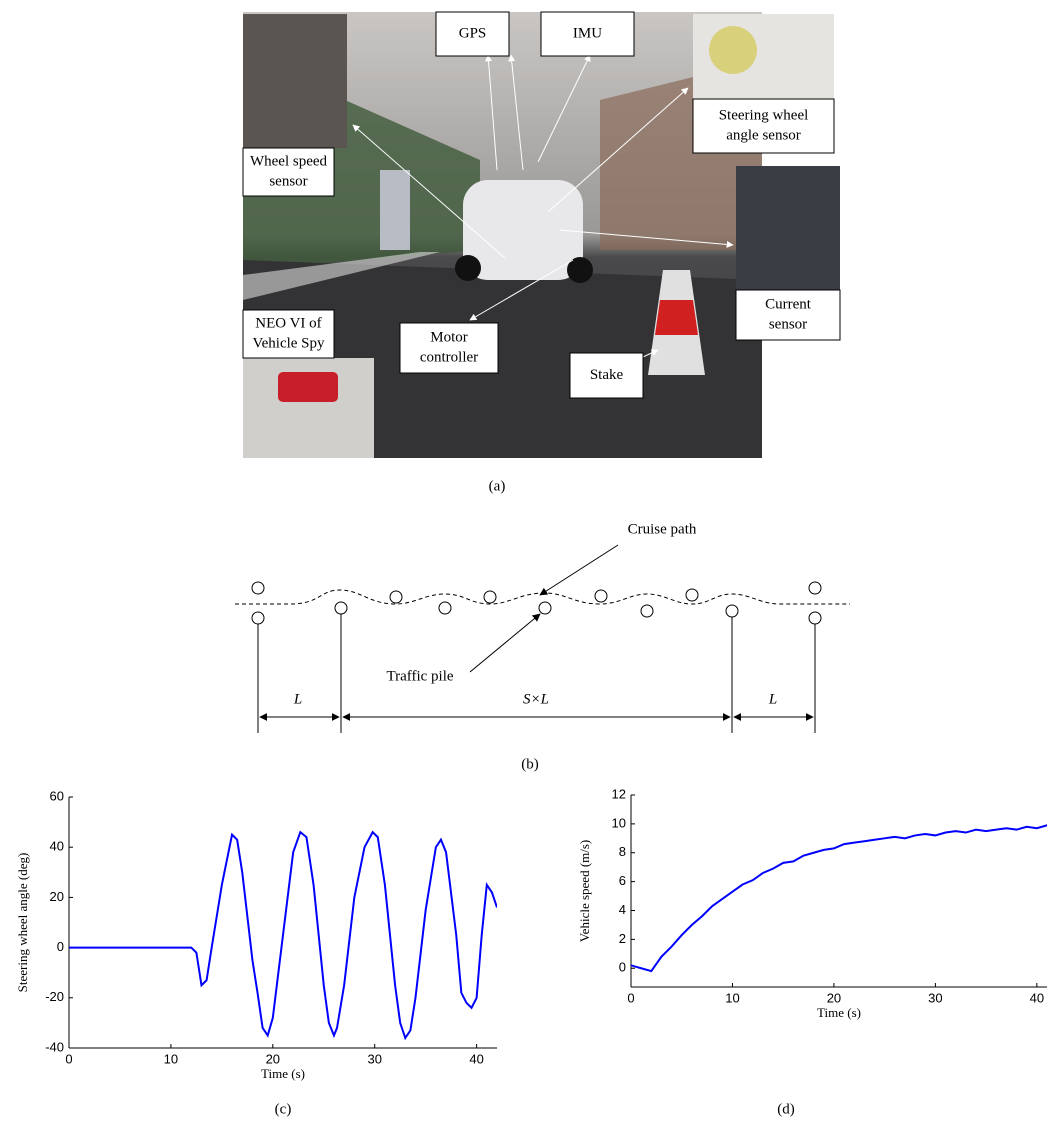 This screenshot has width=1051, height=1142. What do you see at coordinates (542, 638) in the screenshot?
I see `diagram` at bounding box center [542, 638].